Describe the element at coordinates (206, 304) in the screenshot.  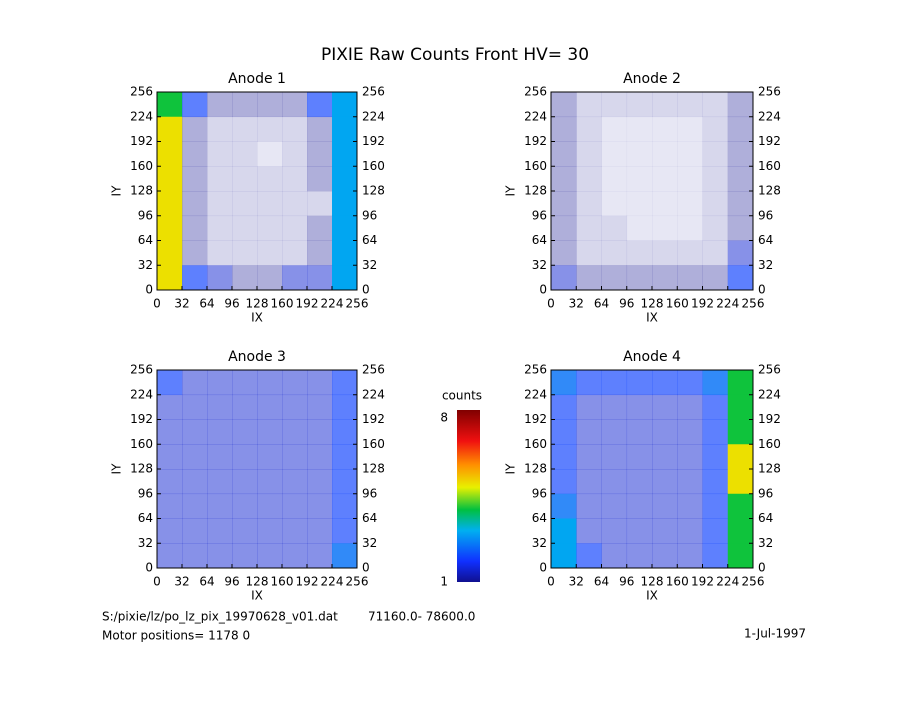
I see `x-tick-label: 64` at that location.